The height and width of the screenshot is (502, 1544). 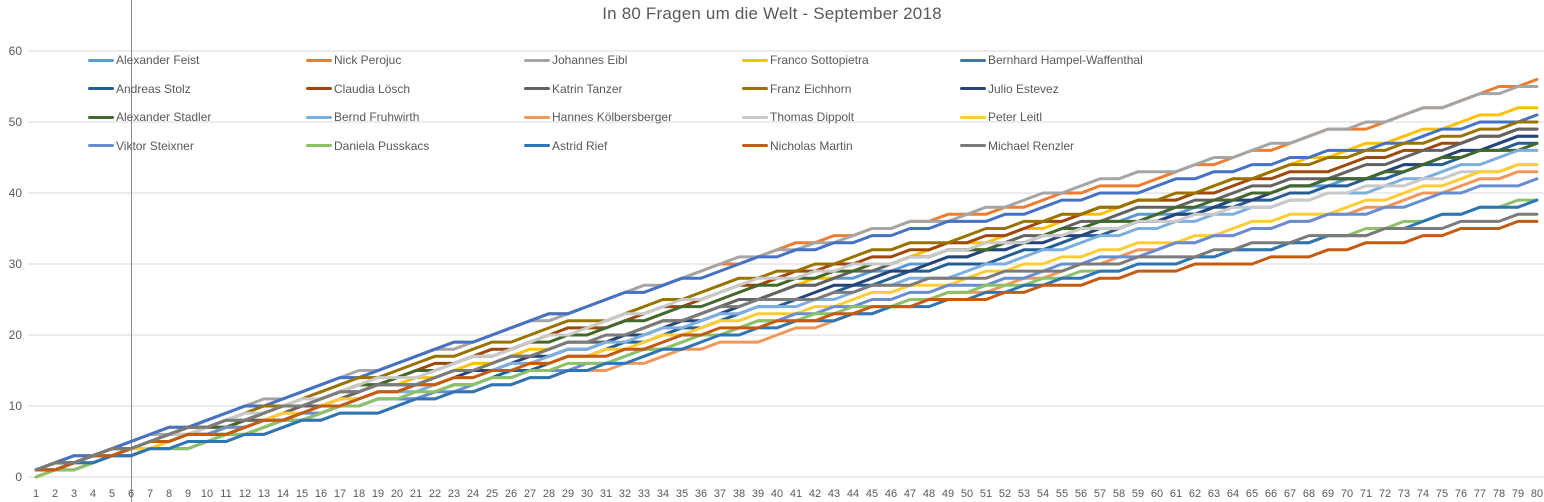 I want to click on legend-item-alexander-feist: Alexander Feist, so click(x=197, y=60).